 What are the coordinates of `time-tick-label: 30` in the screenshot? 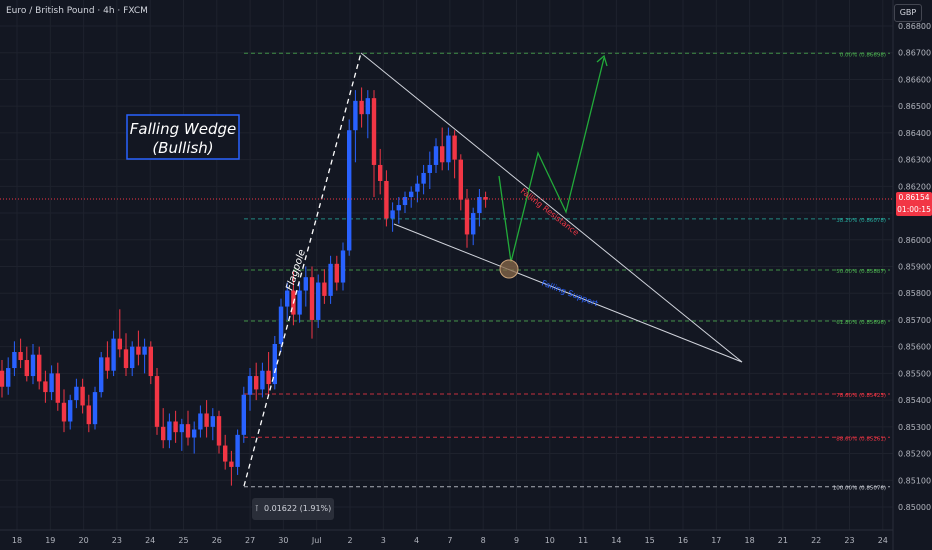 It's located at (283, 540).